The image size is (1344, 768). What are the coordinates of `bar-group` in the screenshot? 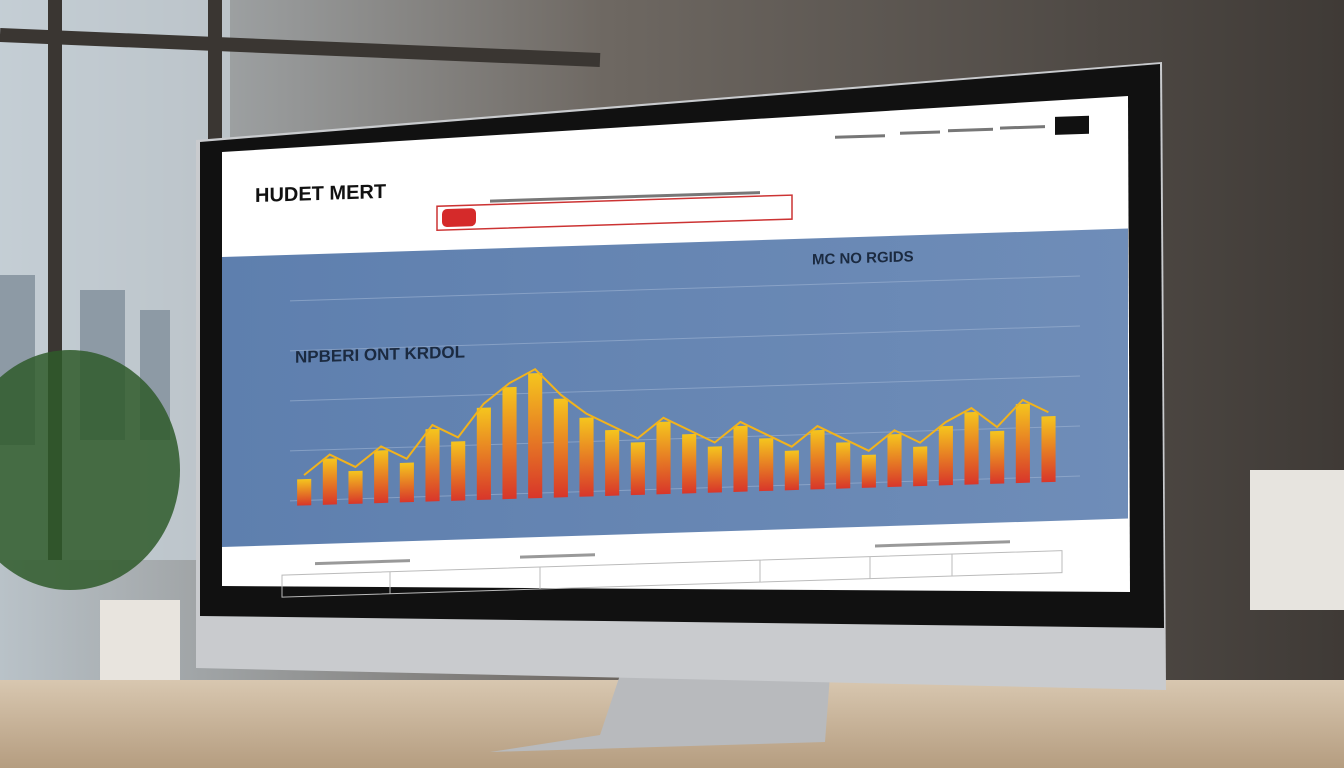 It's located at (676, 436).